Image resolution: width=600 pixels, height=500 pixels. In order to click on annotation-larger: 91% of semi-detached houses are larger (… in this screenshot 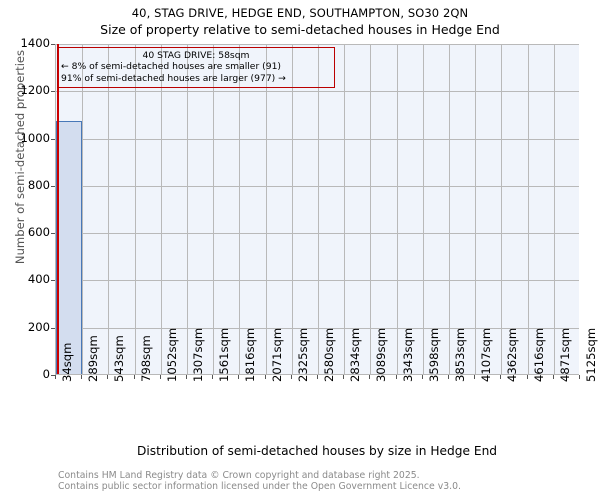, I will do `click(173, 78)`.